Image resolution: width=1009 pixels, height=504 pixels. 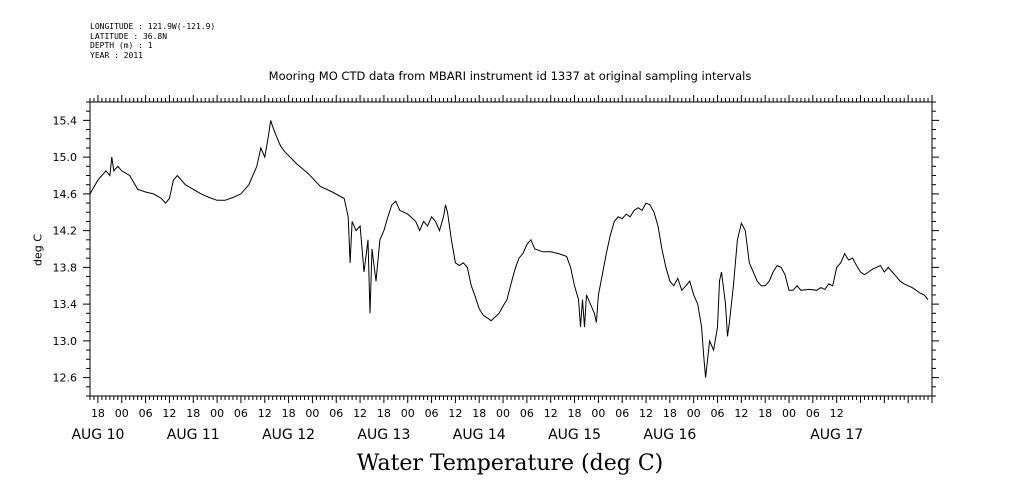 What do you see at coordinates (65, 304) in the screenshot?
I see `y-tick-label: 13.4` at bounding box center [65, 304].